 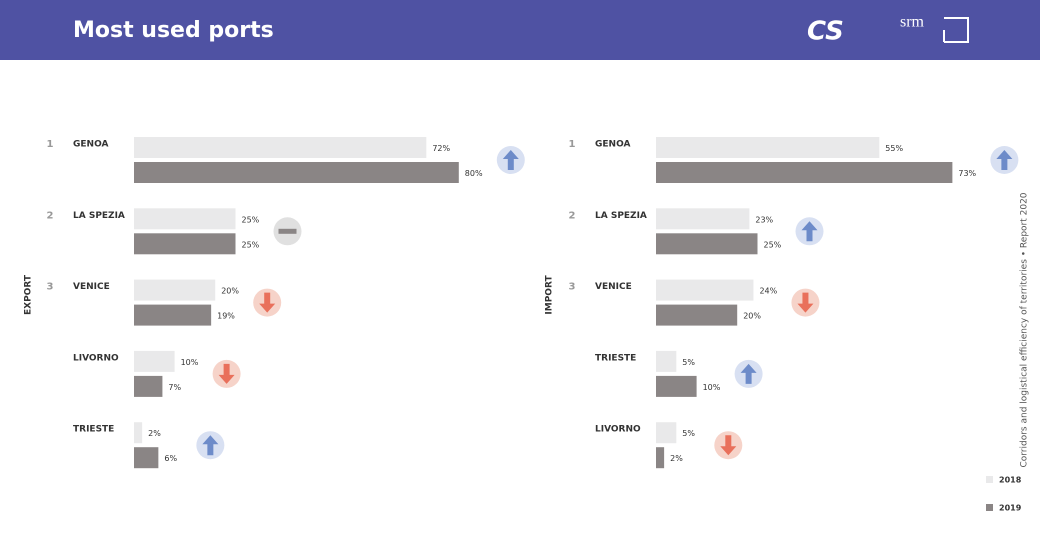 I want to click on value-label: 7%, so click(x=174, y=387).